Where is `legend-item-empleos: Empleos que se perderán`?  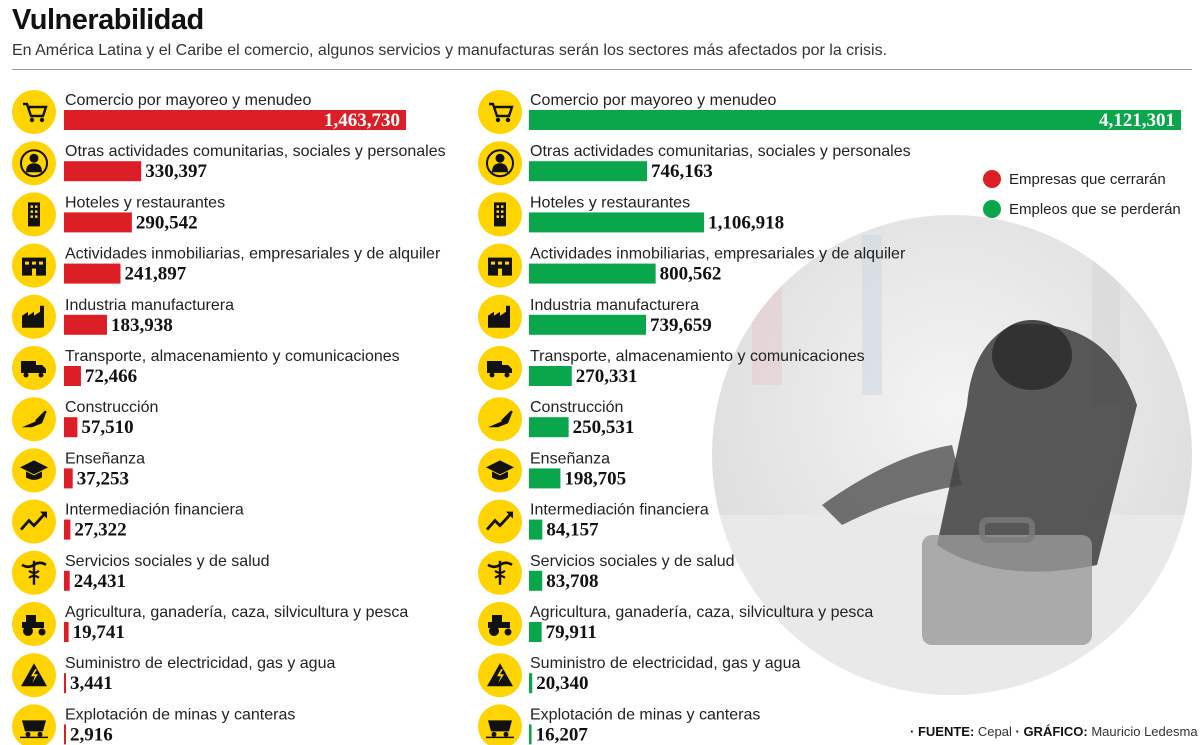
legend-item-empleos: Empleos que se perderán is located at coordinates (1082, 209).